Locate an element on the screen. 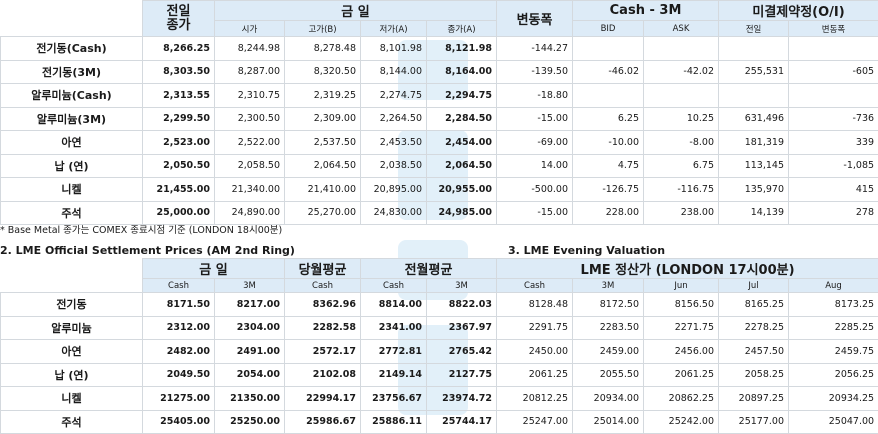  ask-cell: -116.75 is located at coordinates (681, 190).